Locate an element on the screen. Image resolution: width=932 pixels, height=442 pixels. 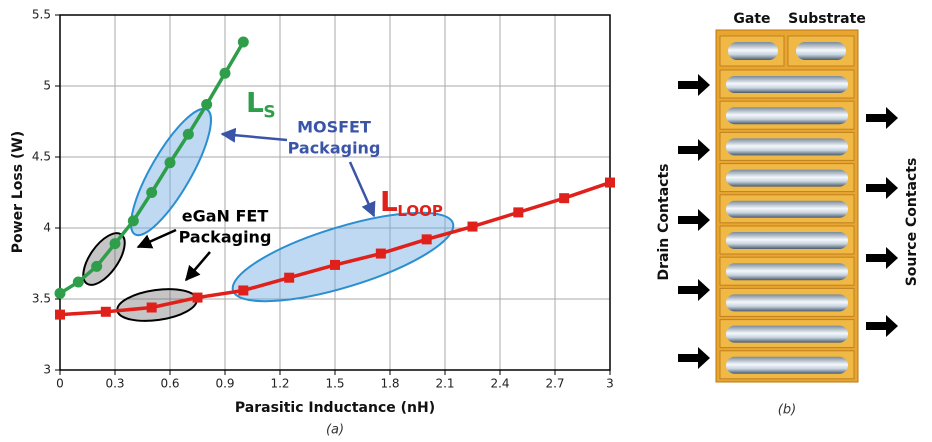
x-axis-title: Parasitic Inductance (nH) is located at coordinates (335, 408).